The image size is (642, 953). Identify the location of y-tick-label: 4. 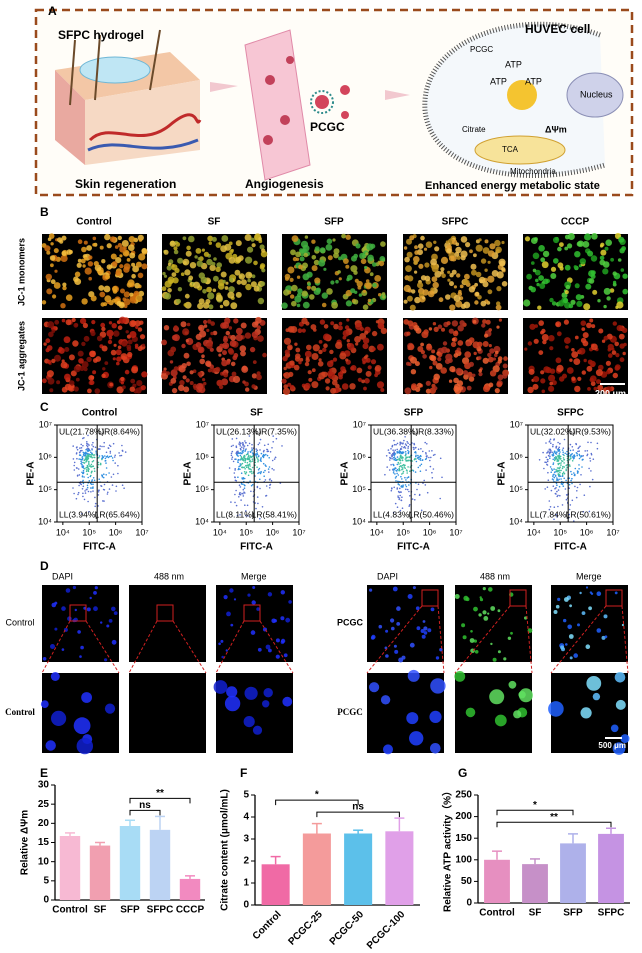
(246, 817).